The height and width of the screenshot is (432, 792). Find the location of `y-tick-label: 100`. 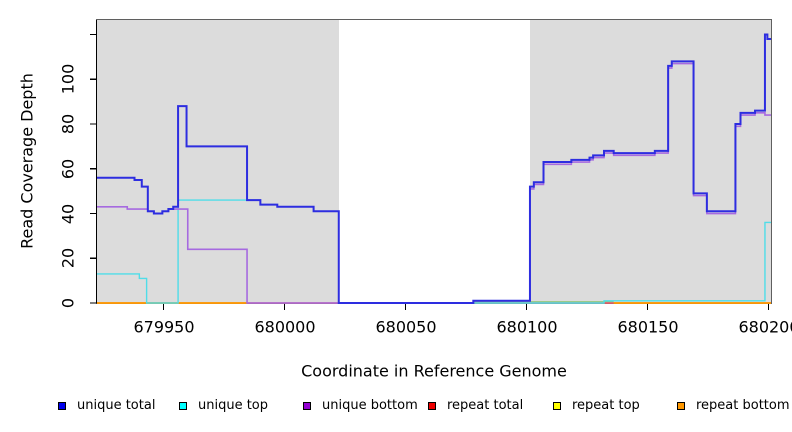

y-tick-label: 100 is located at coordinates (68, 79).